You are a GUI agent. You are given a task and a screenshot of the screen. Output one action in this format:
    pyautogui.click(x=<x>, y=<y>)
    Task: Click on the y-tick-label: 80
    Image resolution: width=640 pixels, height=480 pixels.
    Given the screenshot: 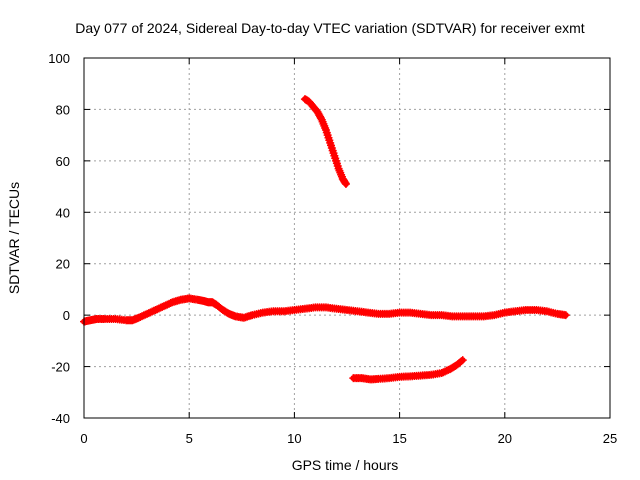 What is the action you would take?
    pyautogui.click(x=63, y=109)
    